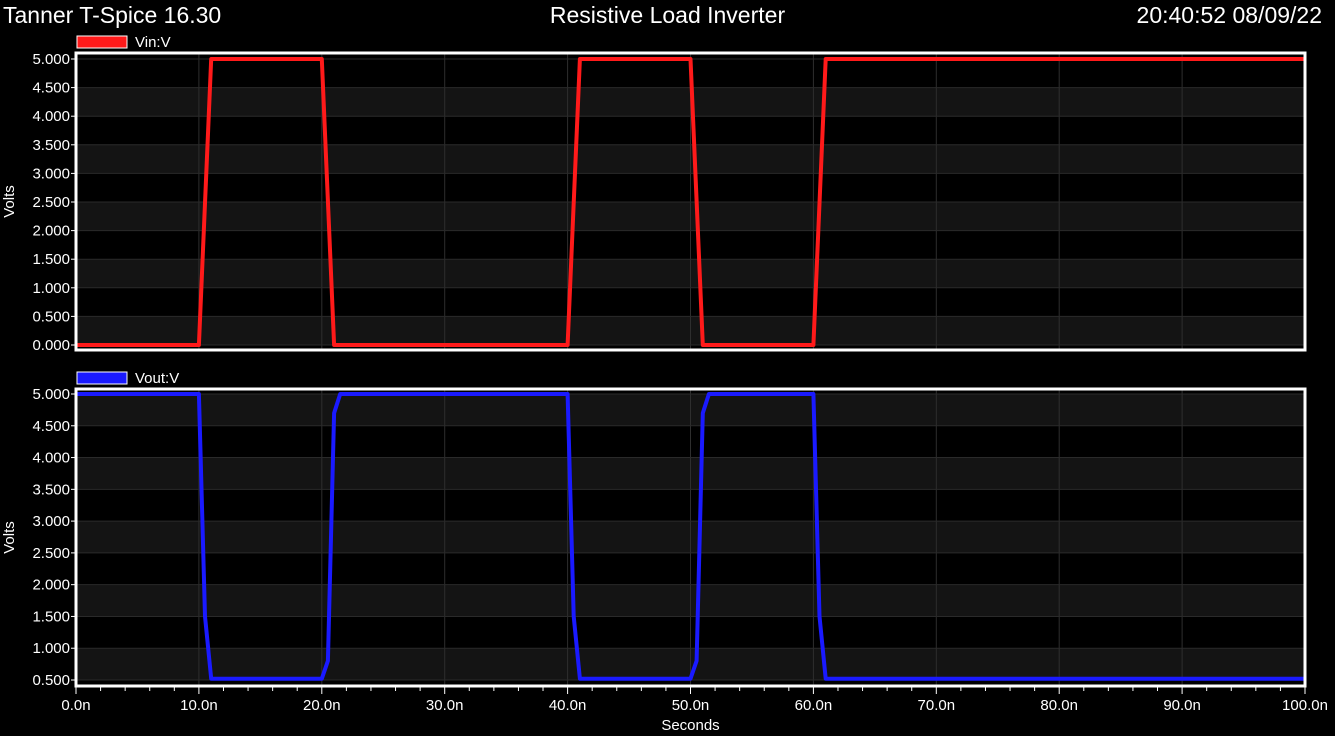  I want to click on x-axis-label: Seconds, so click(690, 725).